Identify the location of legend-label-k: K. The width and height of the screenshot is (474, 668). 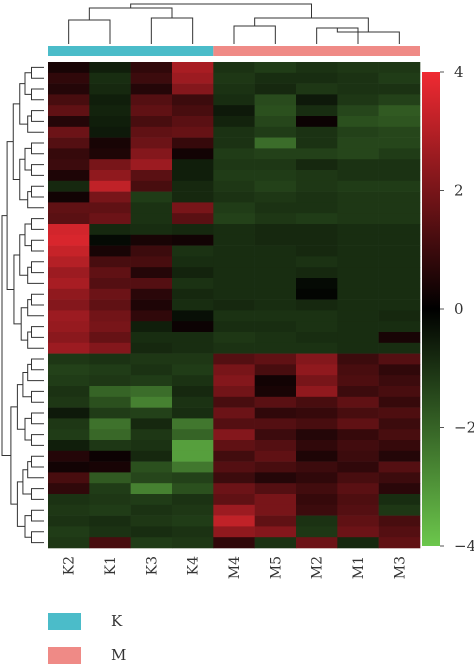
(117, 621).